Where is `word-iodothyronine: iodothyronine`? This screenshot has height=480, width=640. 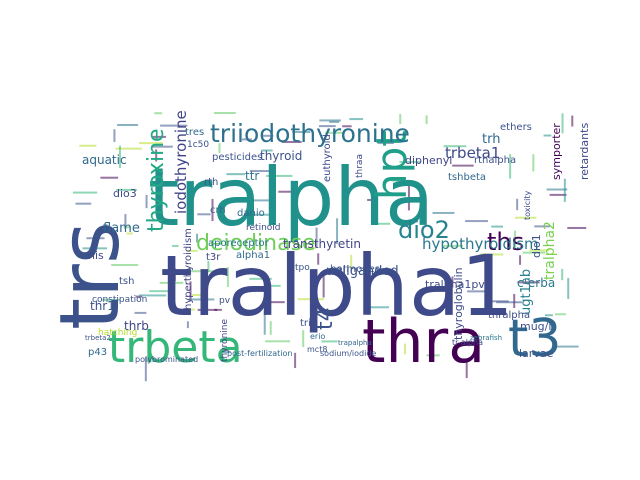
word-iodothyronine: iodothyronine is located at coordinates (181, 162).